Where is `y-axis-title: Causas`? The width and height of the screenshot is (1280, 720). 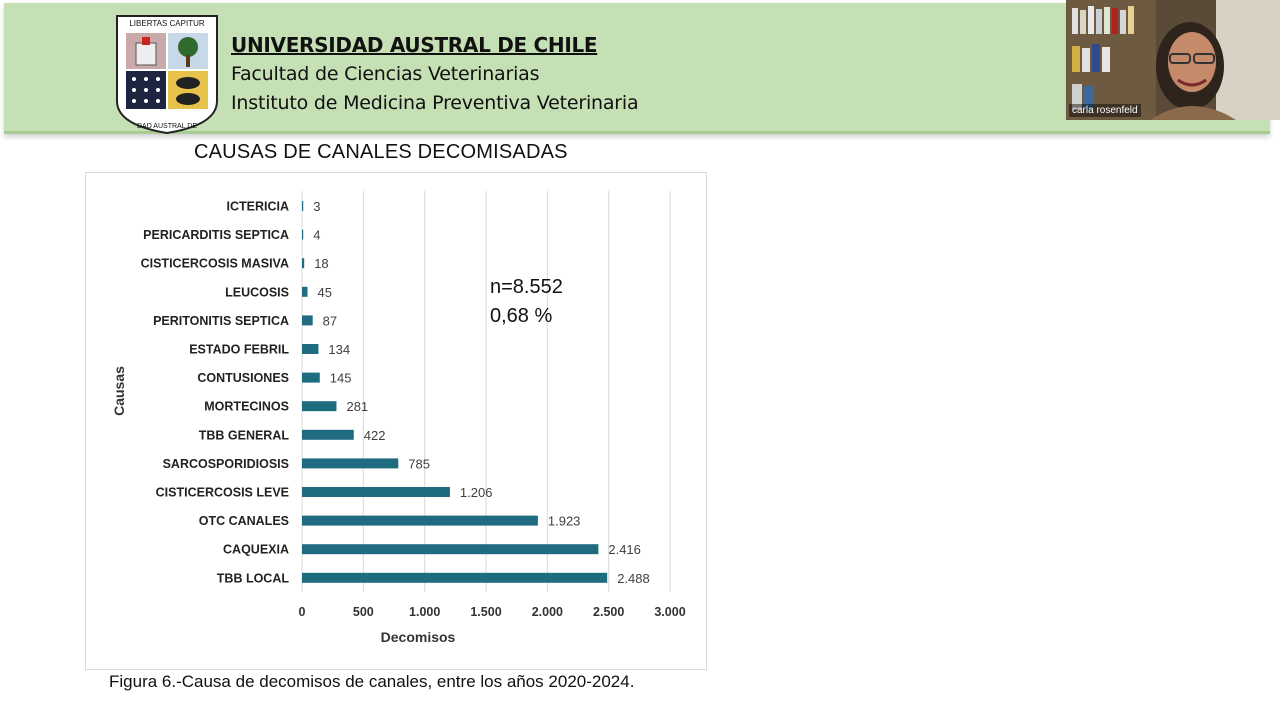 y-axis-title: Causas is located at coordinates (119, 391).